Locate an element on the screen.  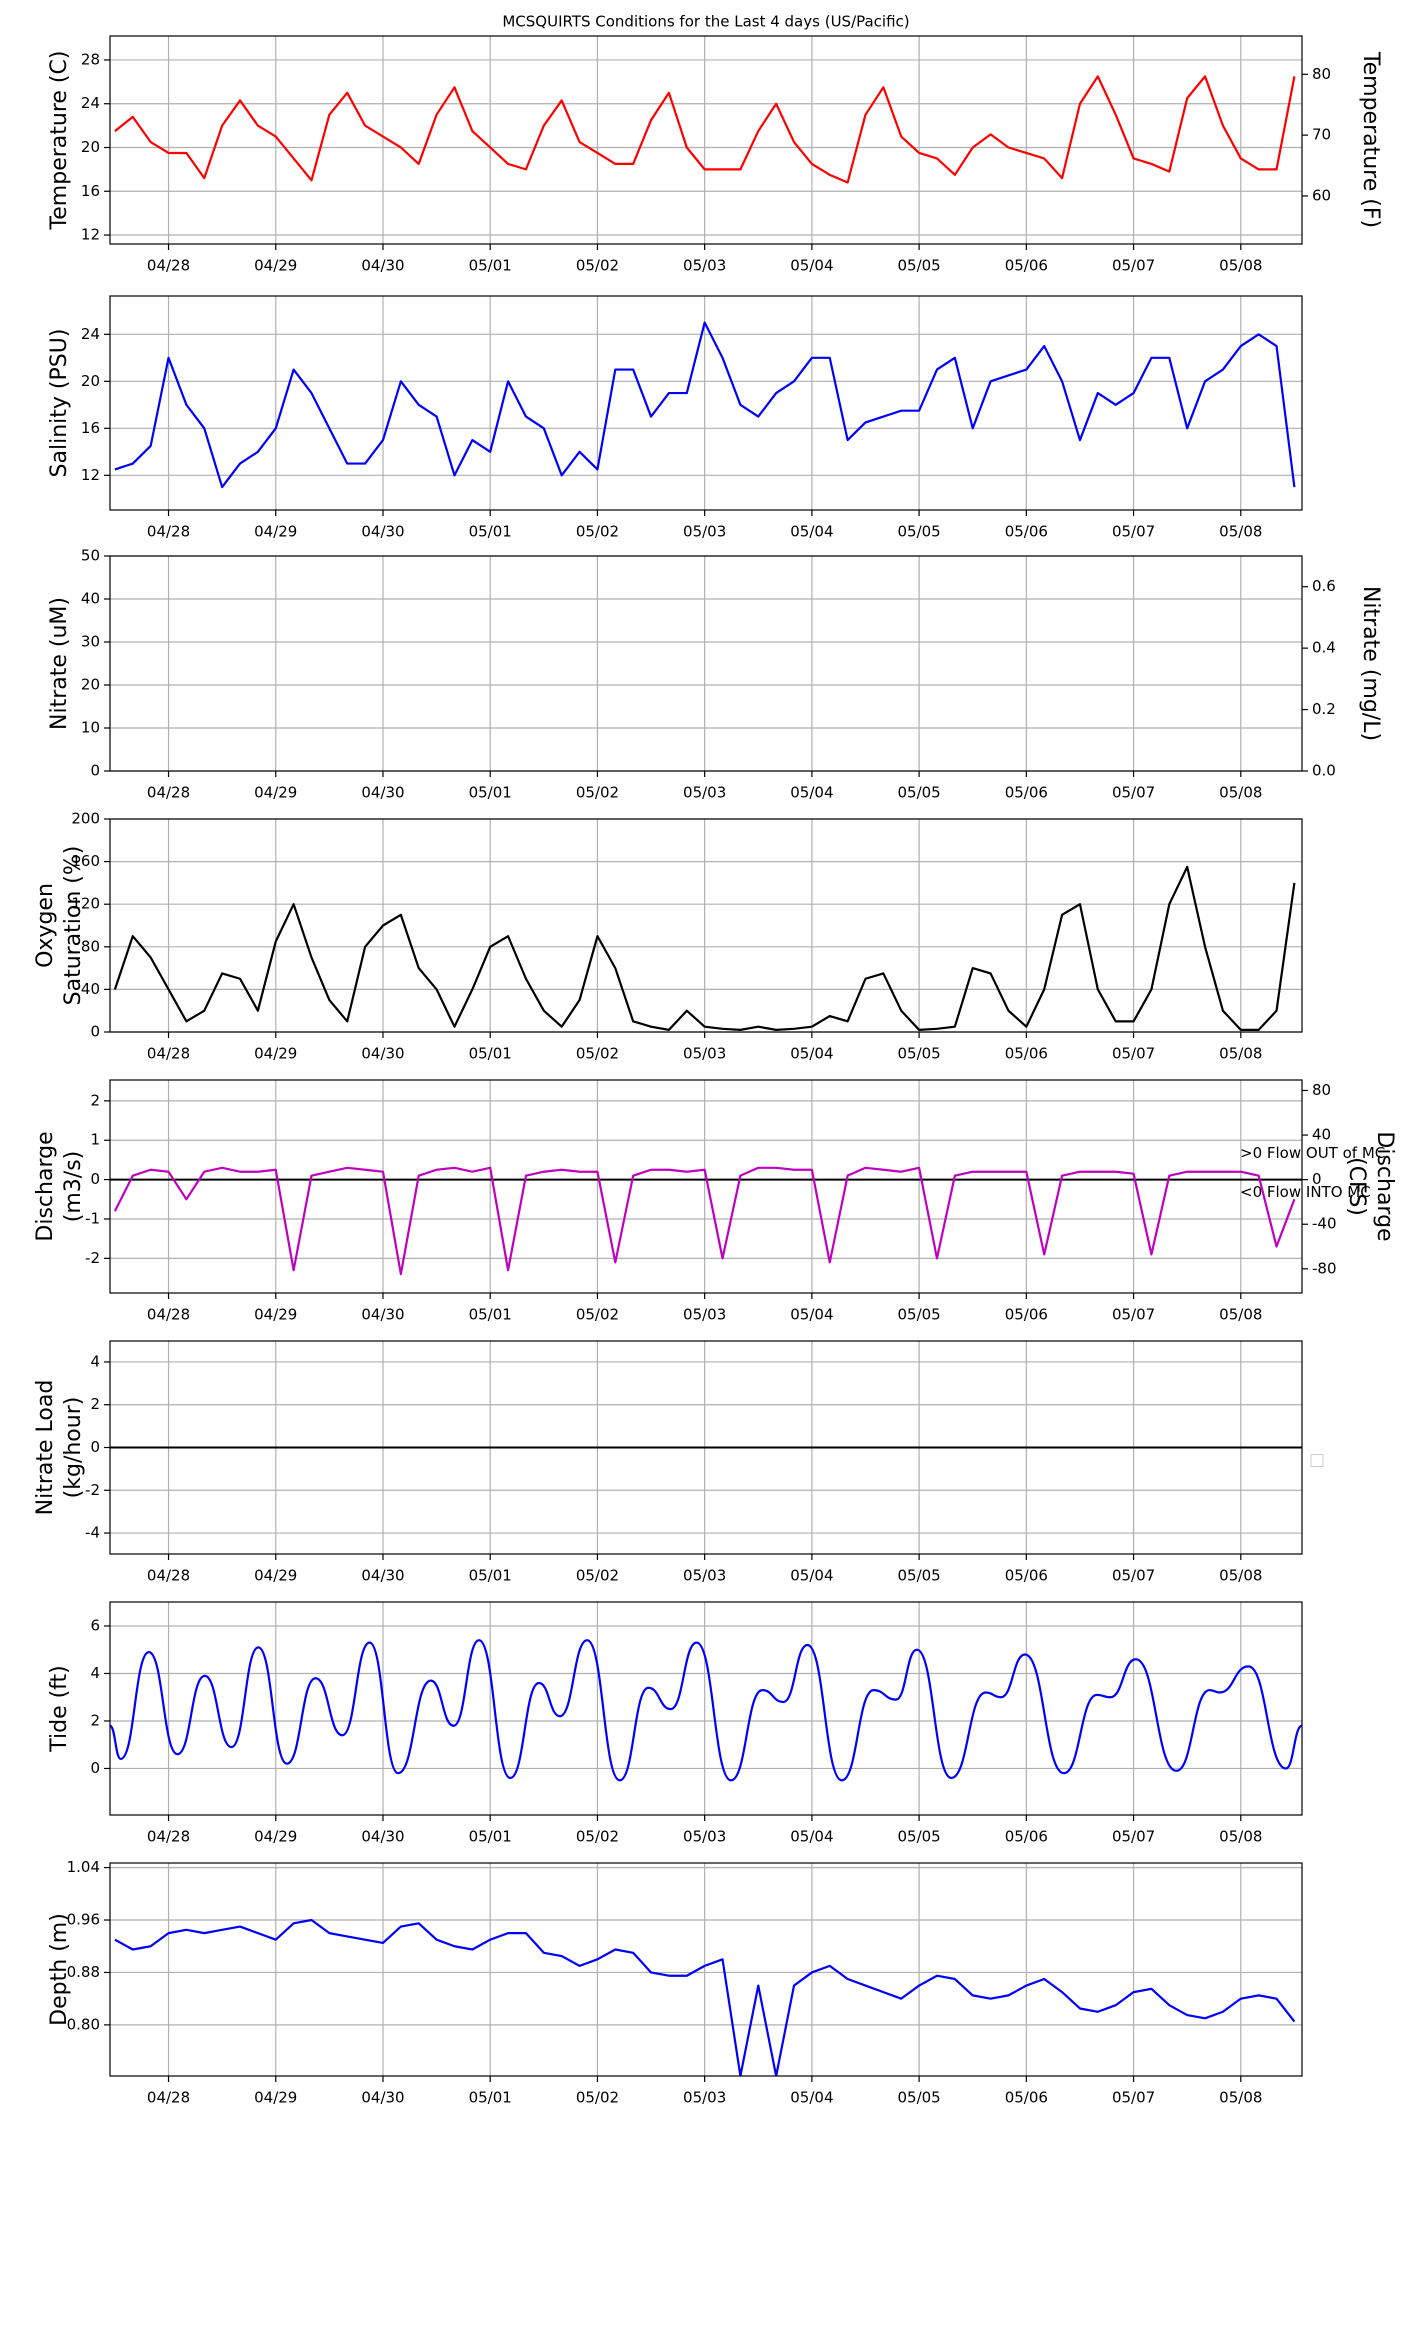
y-axis-label: Nitrate Load is located at coordinates (45, 1448).